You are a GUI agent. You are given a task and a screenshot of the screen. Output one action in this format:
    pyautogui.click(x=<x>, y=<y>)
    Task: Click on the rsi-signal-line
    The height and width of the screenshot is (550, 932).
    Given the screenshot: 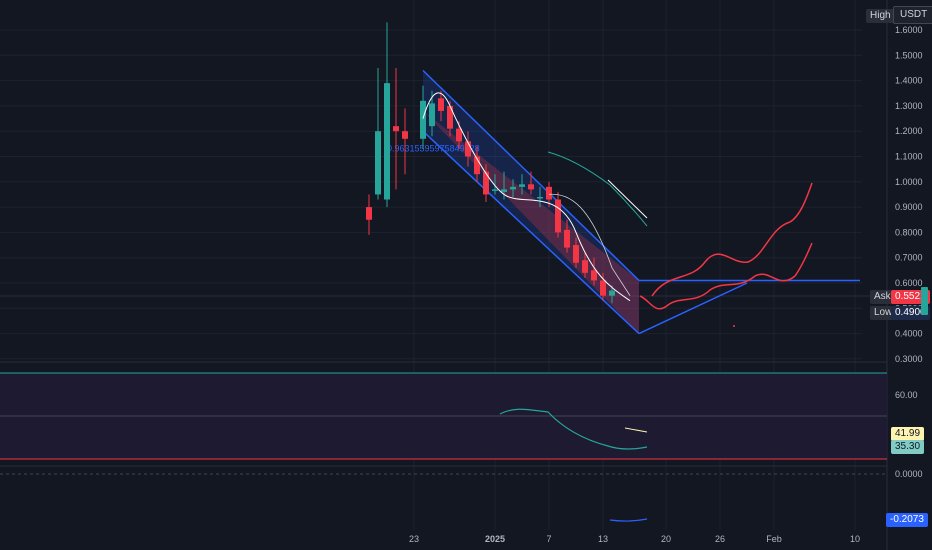 What is the action you would take?
    pyautogui.click(x=636, y=430)
    